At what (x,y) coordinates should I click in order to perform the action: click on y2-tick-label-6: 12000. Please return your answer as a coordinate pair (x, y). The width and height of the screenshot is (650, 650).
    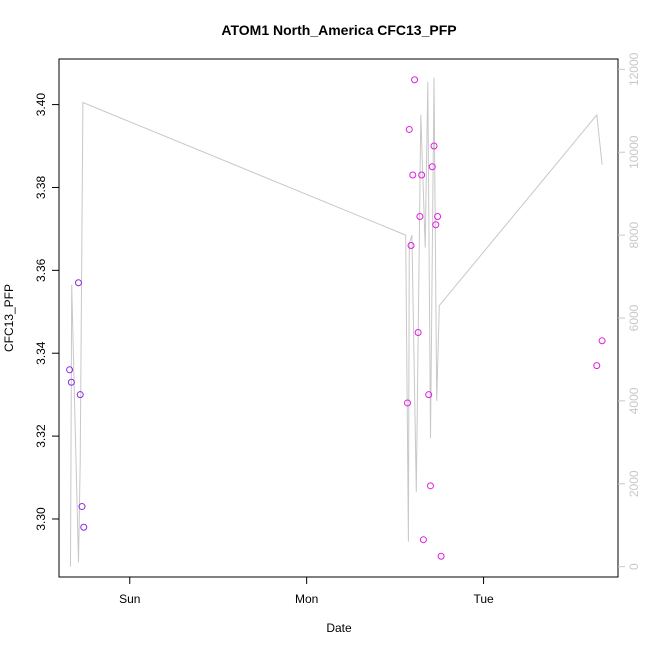
    Looking at the image, I should click on (634, 69).